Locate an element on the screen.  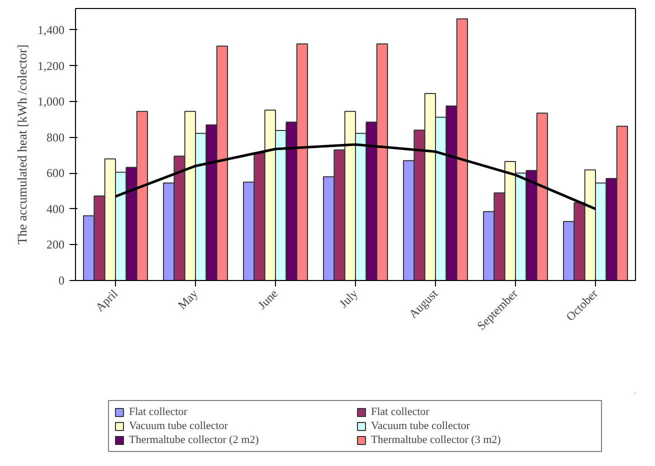
x-tick-label: July is located at coordinates (348, 298).